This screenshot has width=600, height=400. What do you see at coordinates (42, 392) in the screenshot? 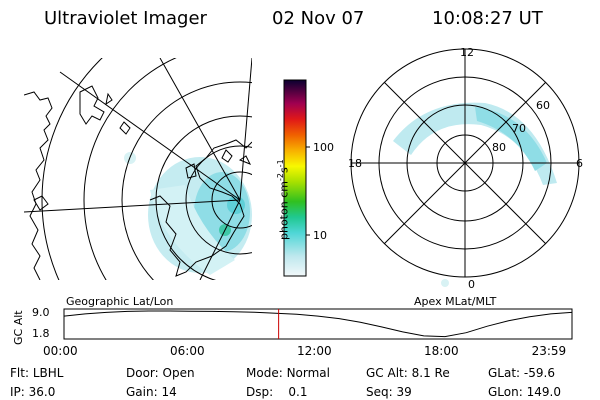
I see `ip-value: 36.0` at bounding box center [42, 392].